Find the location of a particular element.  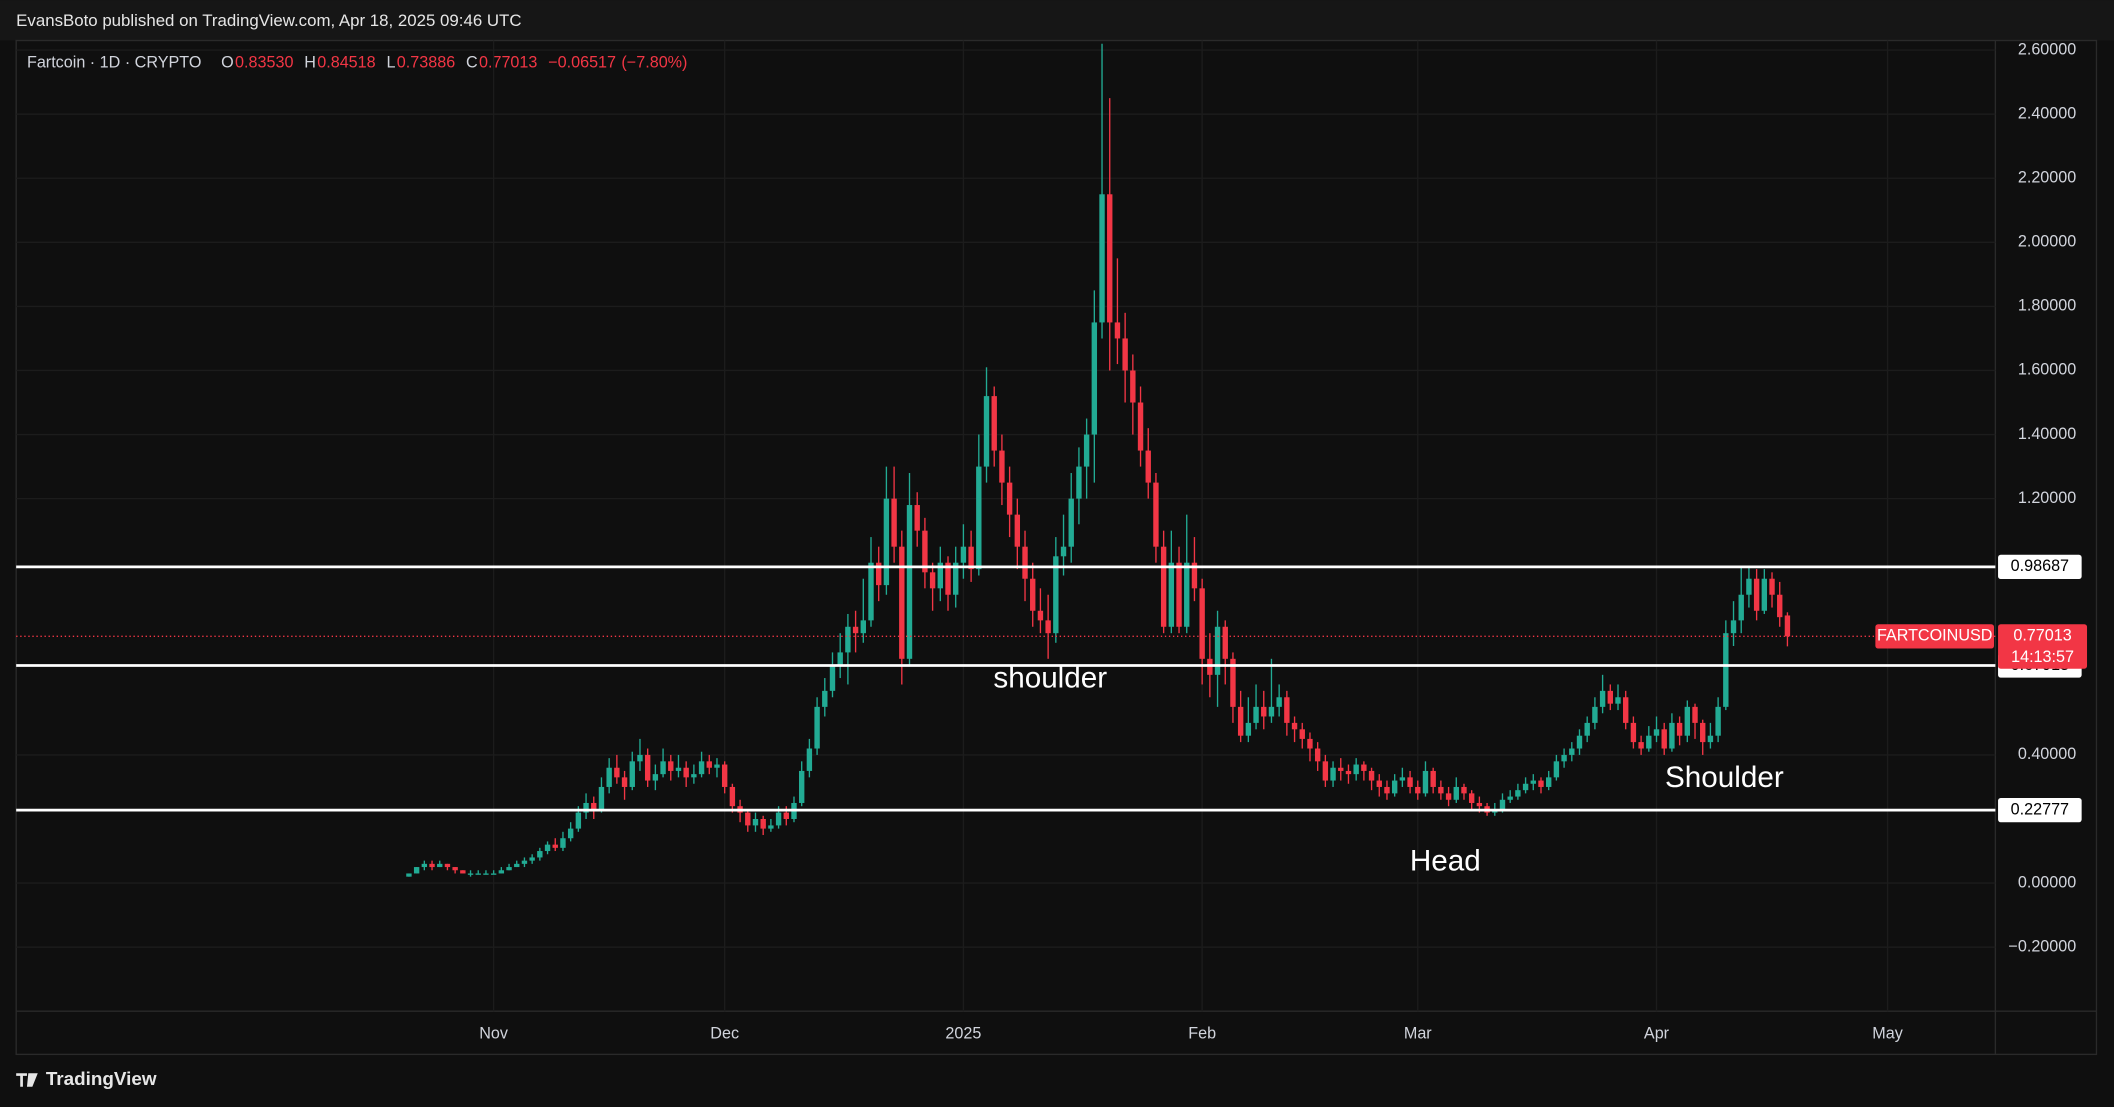

level-label: 0.98687 is located at coordinates (2040, 566).